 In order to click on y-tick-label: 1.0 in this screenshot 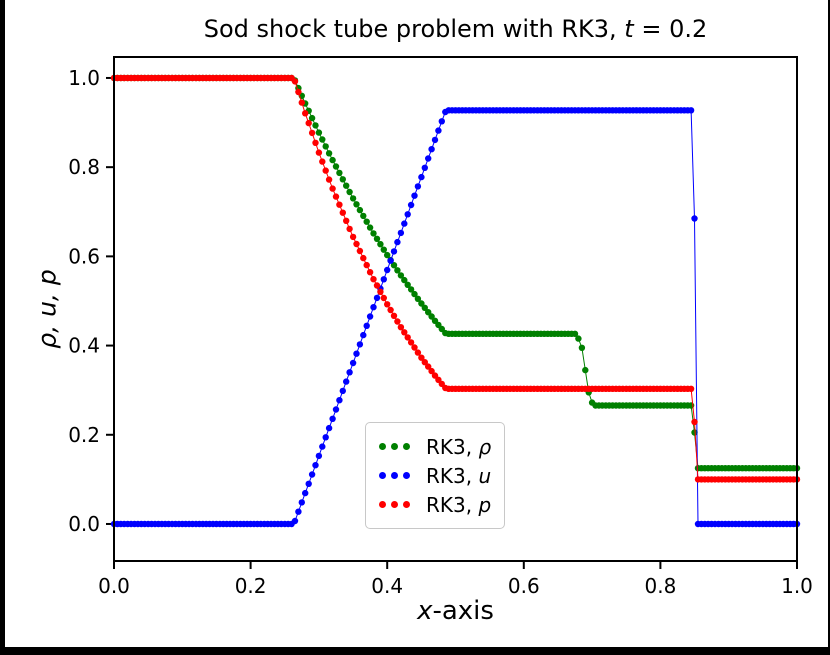, I will do `click(84, 78)`.